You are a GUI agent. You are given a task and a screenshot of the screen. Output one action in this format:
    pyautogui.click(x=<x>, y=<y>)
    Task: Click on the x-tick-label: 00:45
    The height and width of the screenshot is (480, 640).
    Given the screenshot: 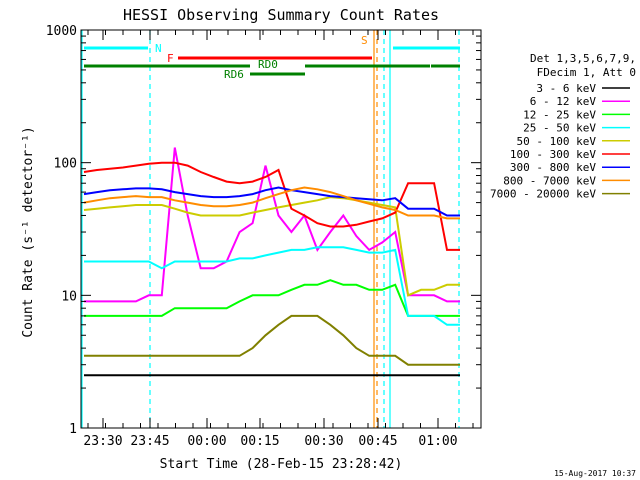 What is the action you would take?
    pyautogui.click(x=377, y=441)
    